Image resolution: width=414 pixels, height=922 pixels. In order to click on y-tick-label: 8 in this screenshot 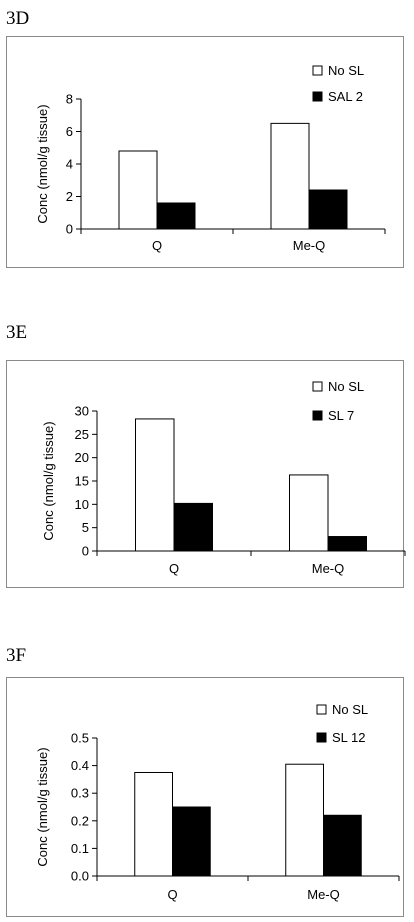, I will do `click(69, 99)`.